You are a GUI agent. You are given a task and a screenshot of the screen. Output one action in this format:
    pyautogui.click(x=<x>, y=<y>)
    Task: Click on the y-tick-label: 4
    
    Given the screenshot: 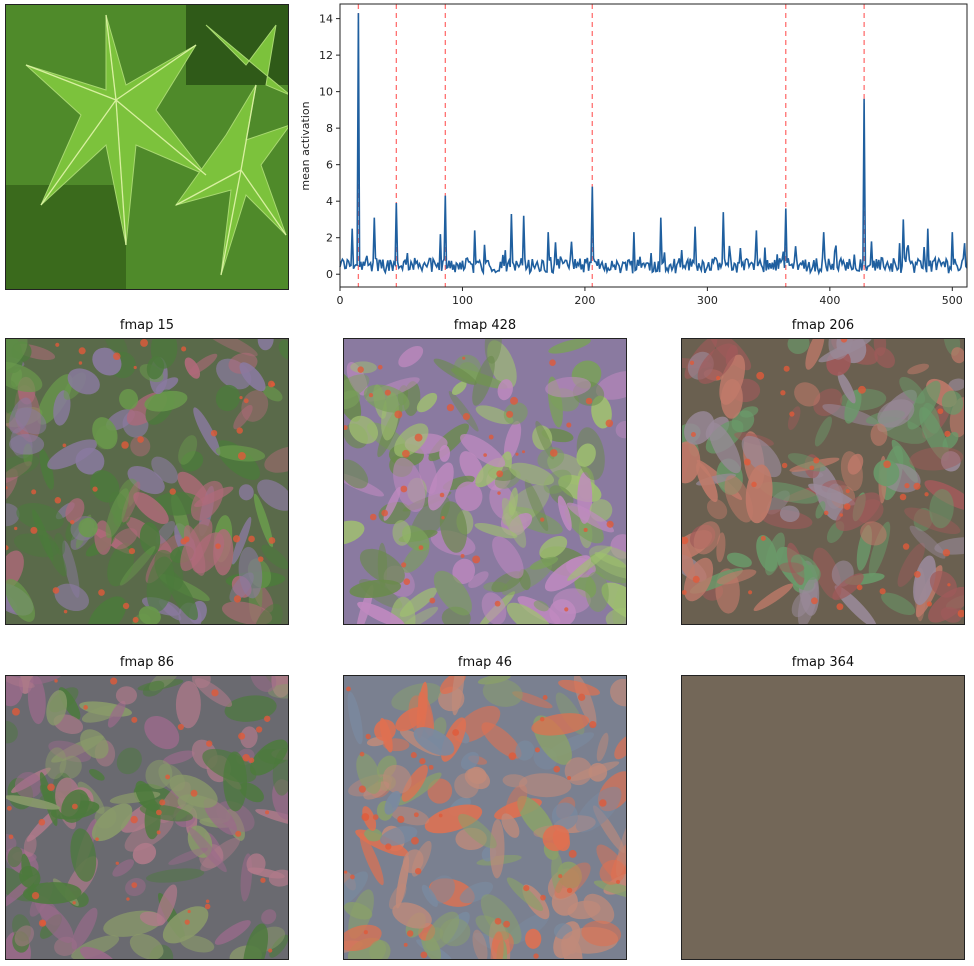 What is the action you would take?
    pyautogui.click(x=329, y=201)
    